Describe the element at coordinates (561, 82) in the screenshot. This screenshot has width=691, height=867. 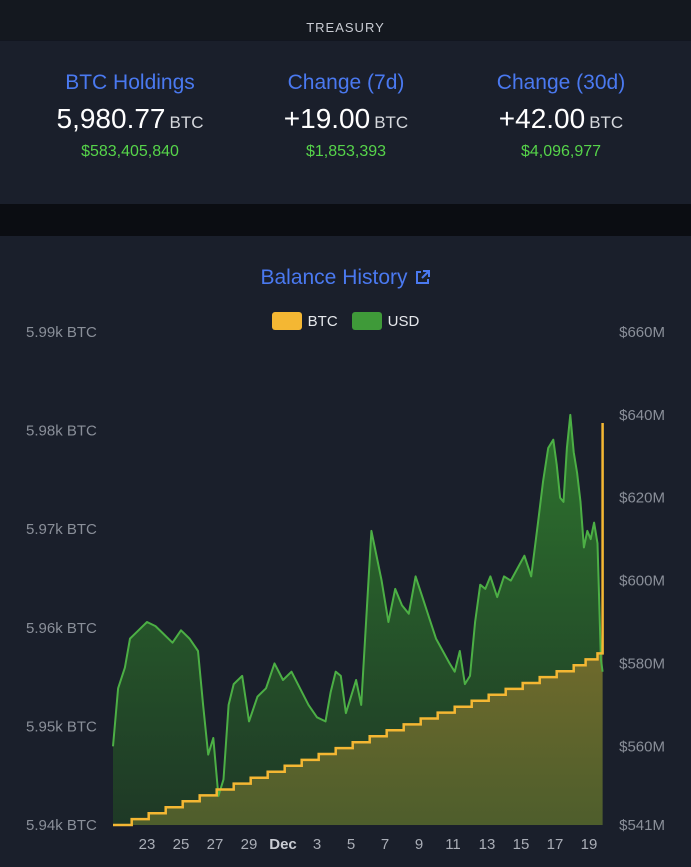
I see `stat-label: Change (30d)` at that location.